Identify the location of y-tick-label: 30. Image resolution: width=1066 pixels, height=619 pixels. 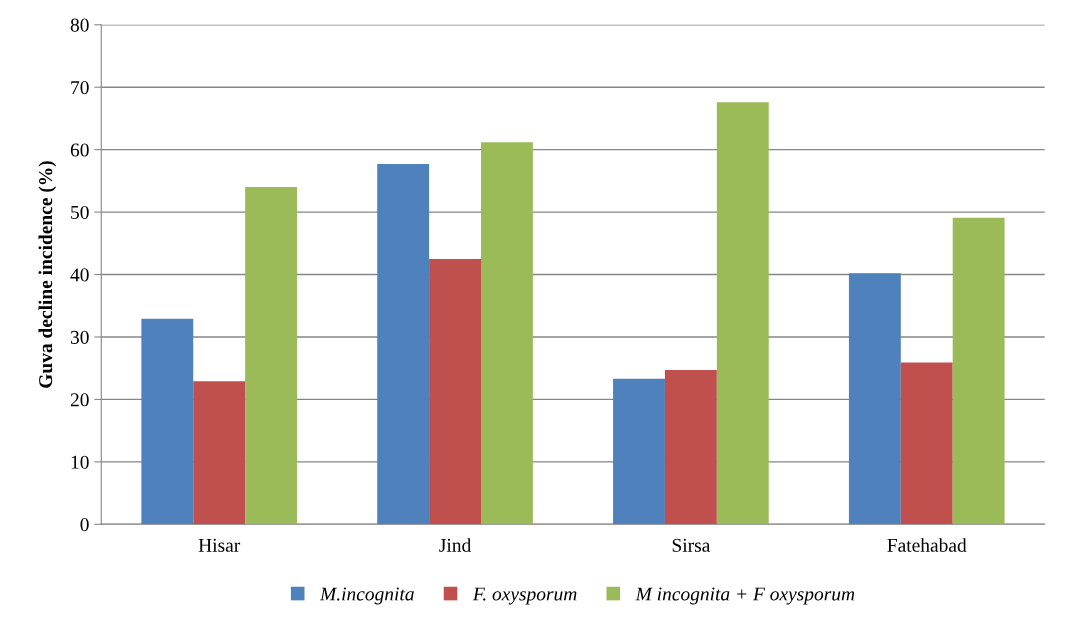
(79, 337).